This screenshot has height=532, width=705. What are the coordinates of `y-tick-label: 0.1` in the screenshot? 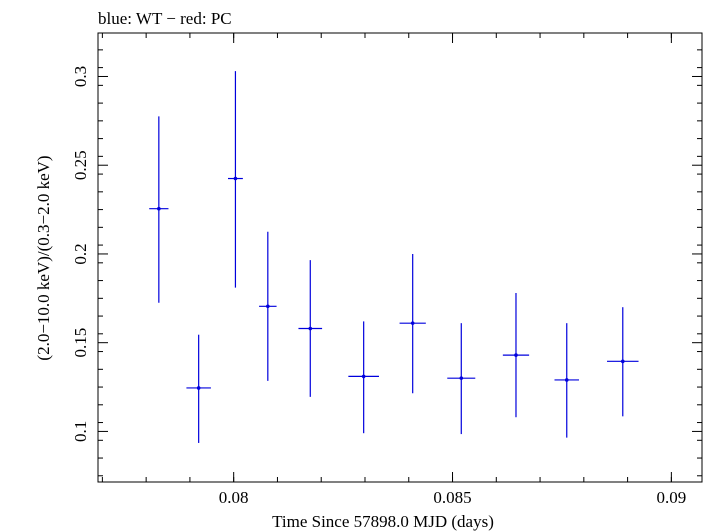 It's located at (80, 431).